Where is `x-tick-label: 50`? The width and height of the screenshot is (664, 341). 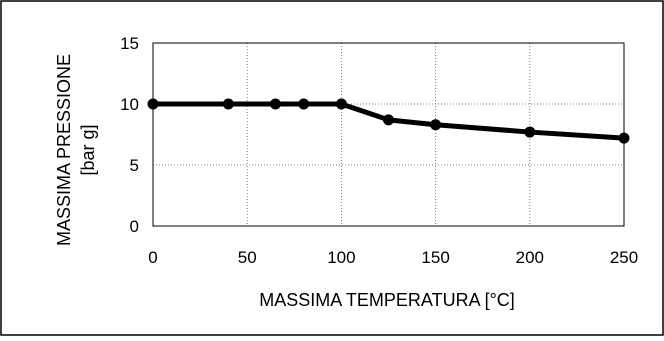
x-tick-label: 50 is located at coordinates (247, 257).